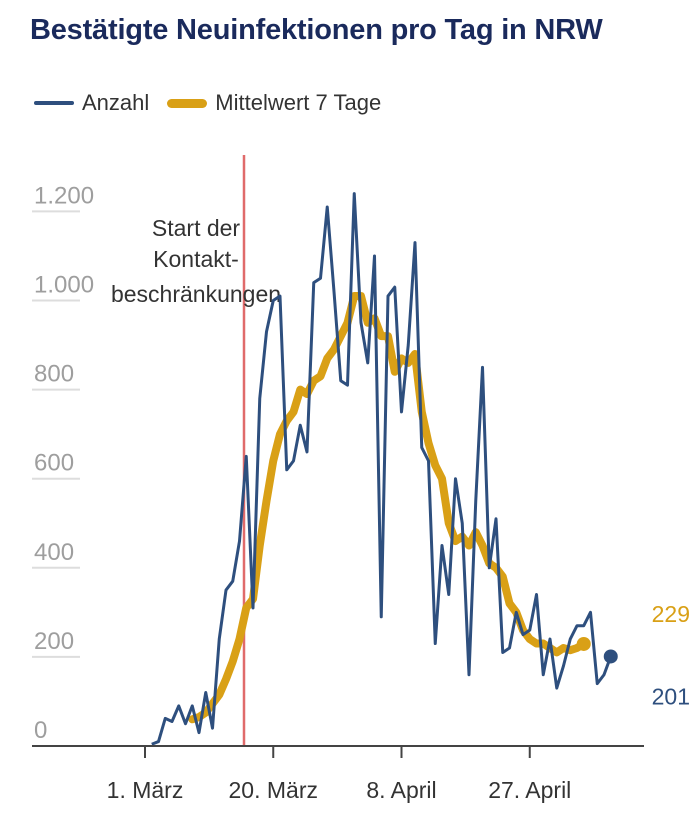 This screenshot has height=828, width=700. I want to click on y-tick-label: 200, so click(54, 641).